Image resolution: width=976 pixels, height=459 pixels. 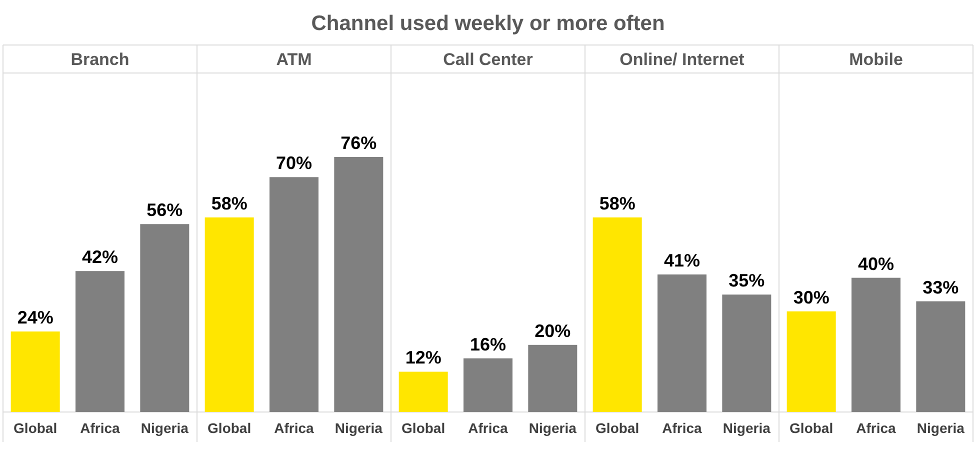 What do you see at coordinates (358, 143) in the screenshot?
I see `data-label: 76%` at bounding box center [358, 143].